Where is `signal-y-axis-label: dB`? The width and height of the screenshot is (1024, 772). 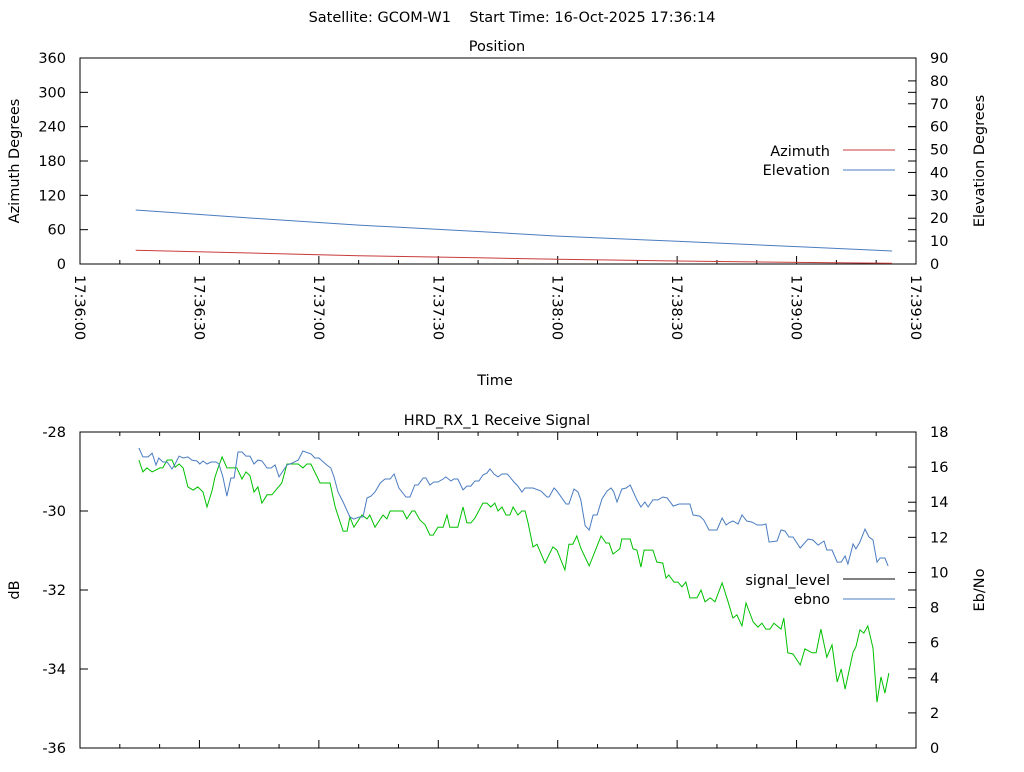
signal-y-axis-label: dB is located at coordinates (15, 589).